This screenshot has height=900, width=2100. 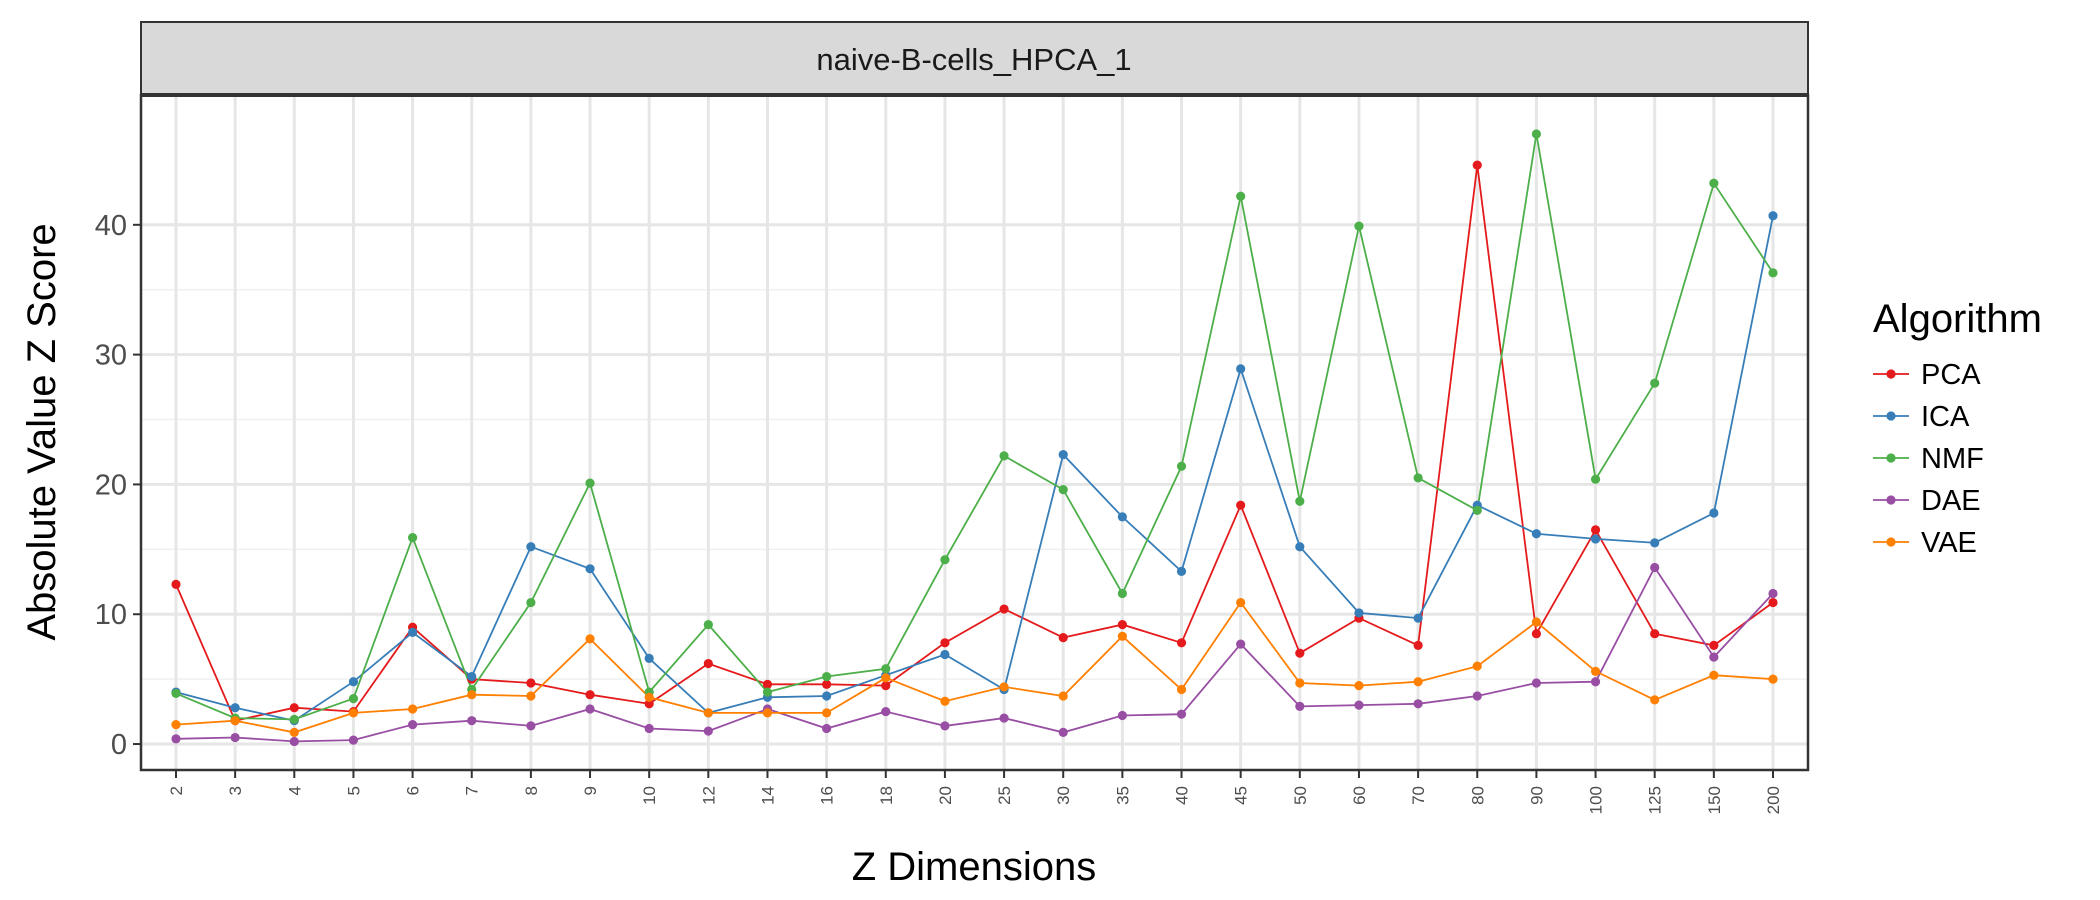 I want to click on x-tick-label: 30, so click(x=1063, y=795).